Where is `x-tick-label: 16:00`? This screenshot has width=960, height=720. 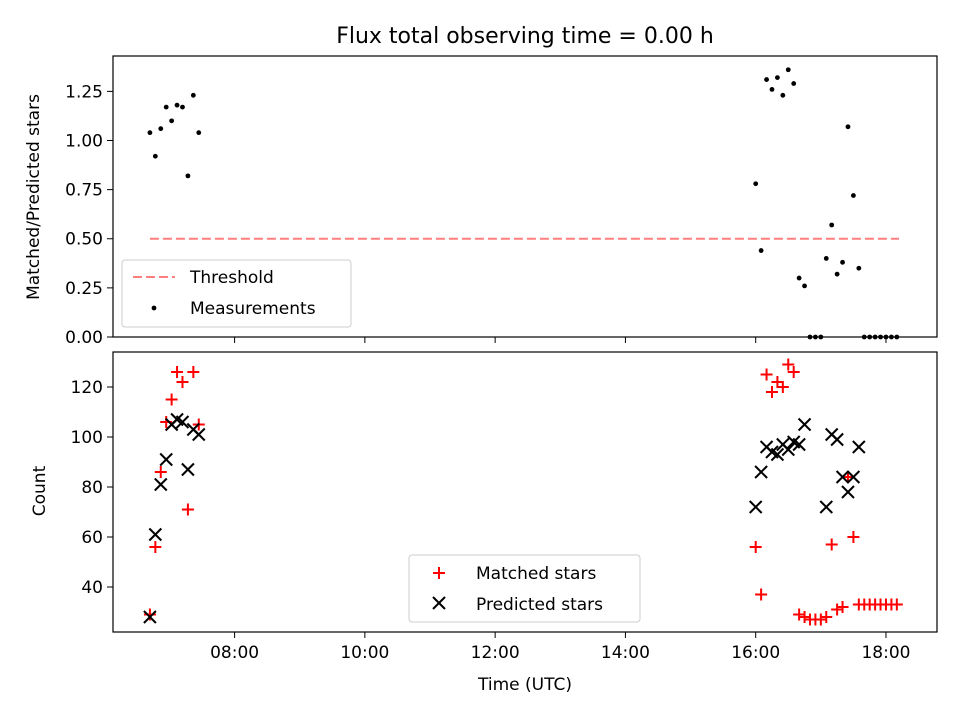 x-tick-label: 16:00 is located at coordinates (755, 653).